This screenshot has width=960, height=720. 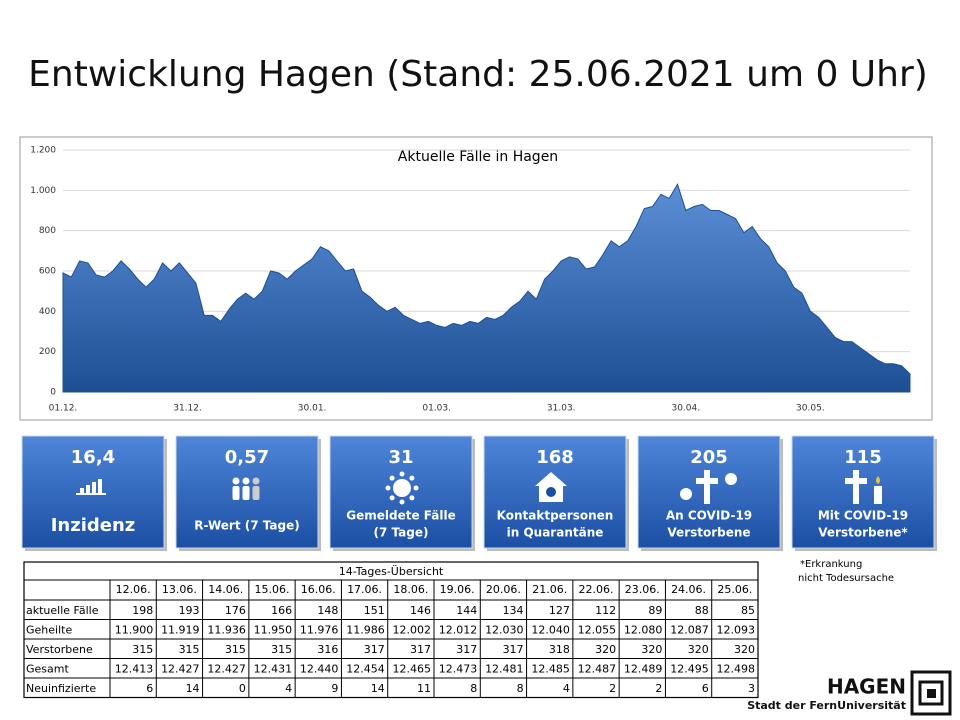 What do you see at coordinates (689, 629) in the screenshot?
I see `table-cell: 12.087` at bounding box center [689, 629].